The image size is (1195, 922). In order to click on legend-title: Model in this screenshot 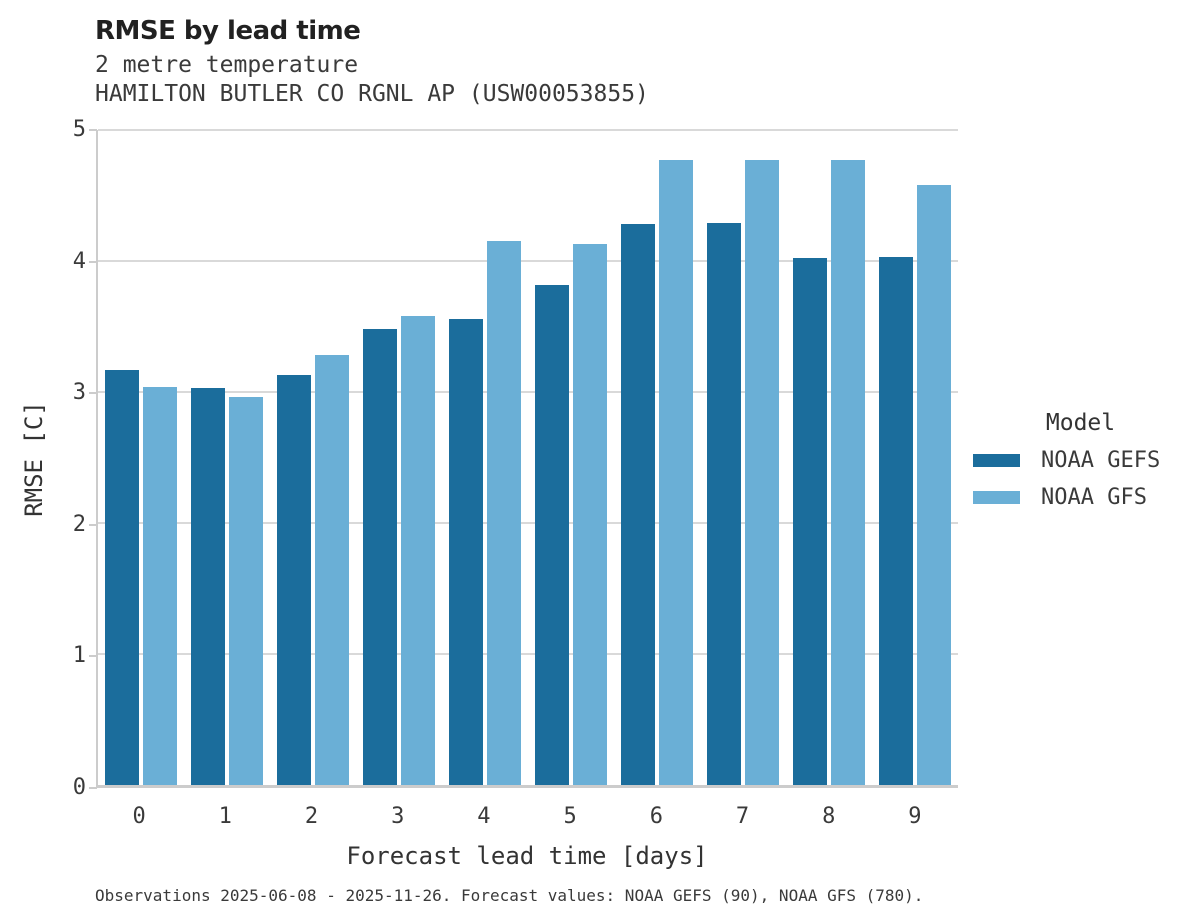, I will do `click(1080, 423)`.